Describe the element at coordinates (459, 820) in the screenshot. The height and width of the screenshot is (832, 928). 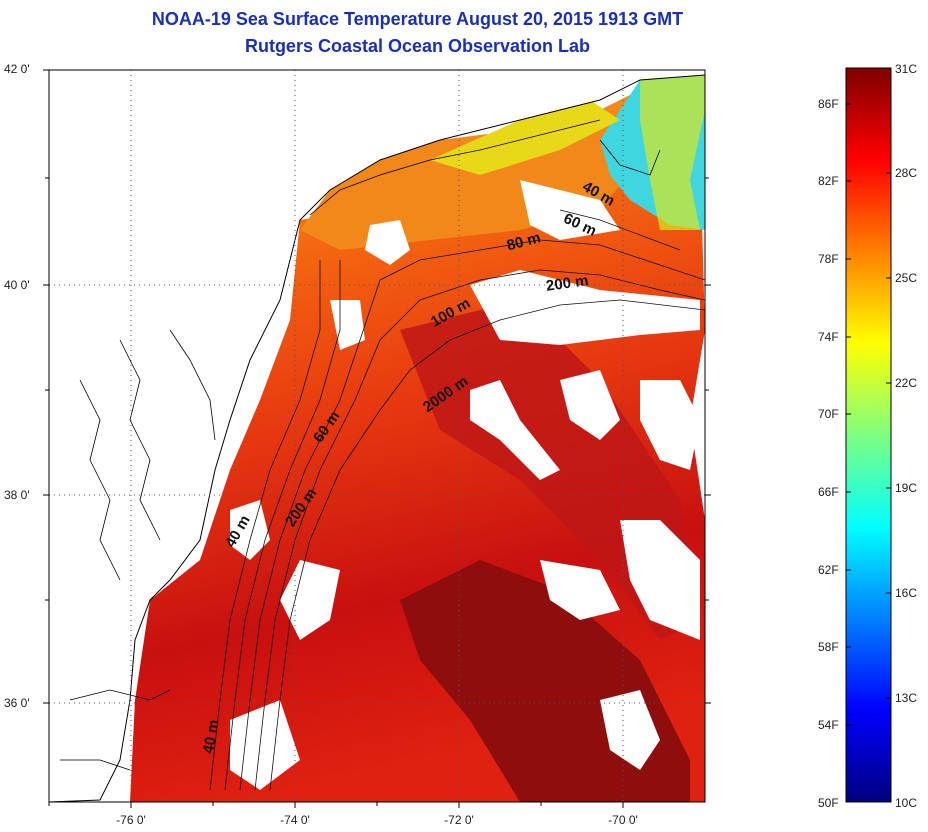
I see `lon-label: -72 0'` at that location.